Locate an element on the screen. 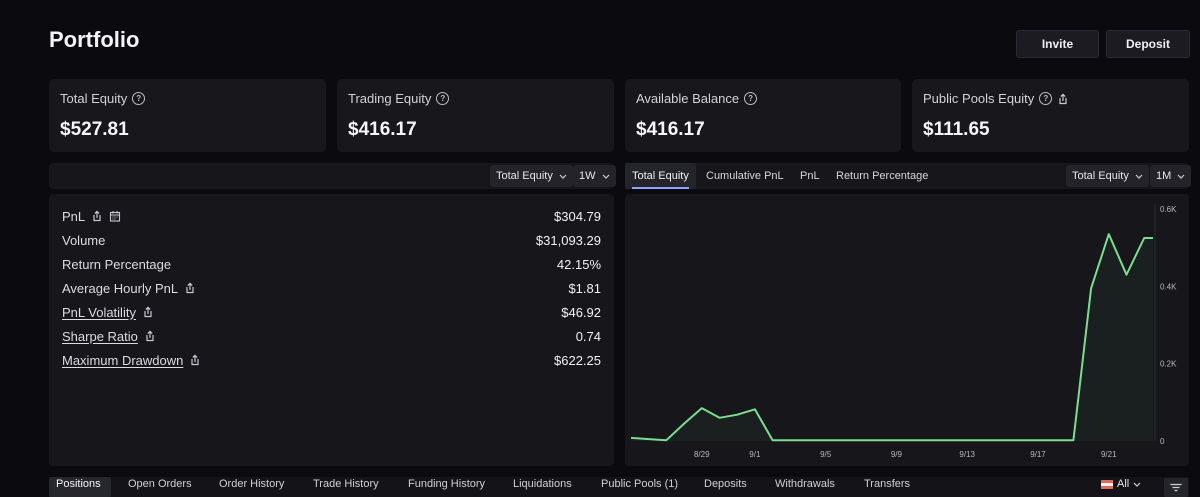 The image size is (1200, 497). trading-equity-label: Trading Equity is located at coordinates (390, 98).